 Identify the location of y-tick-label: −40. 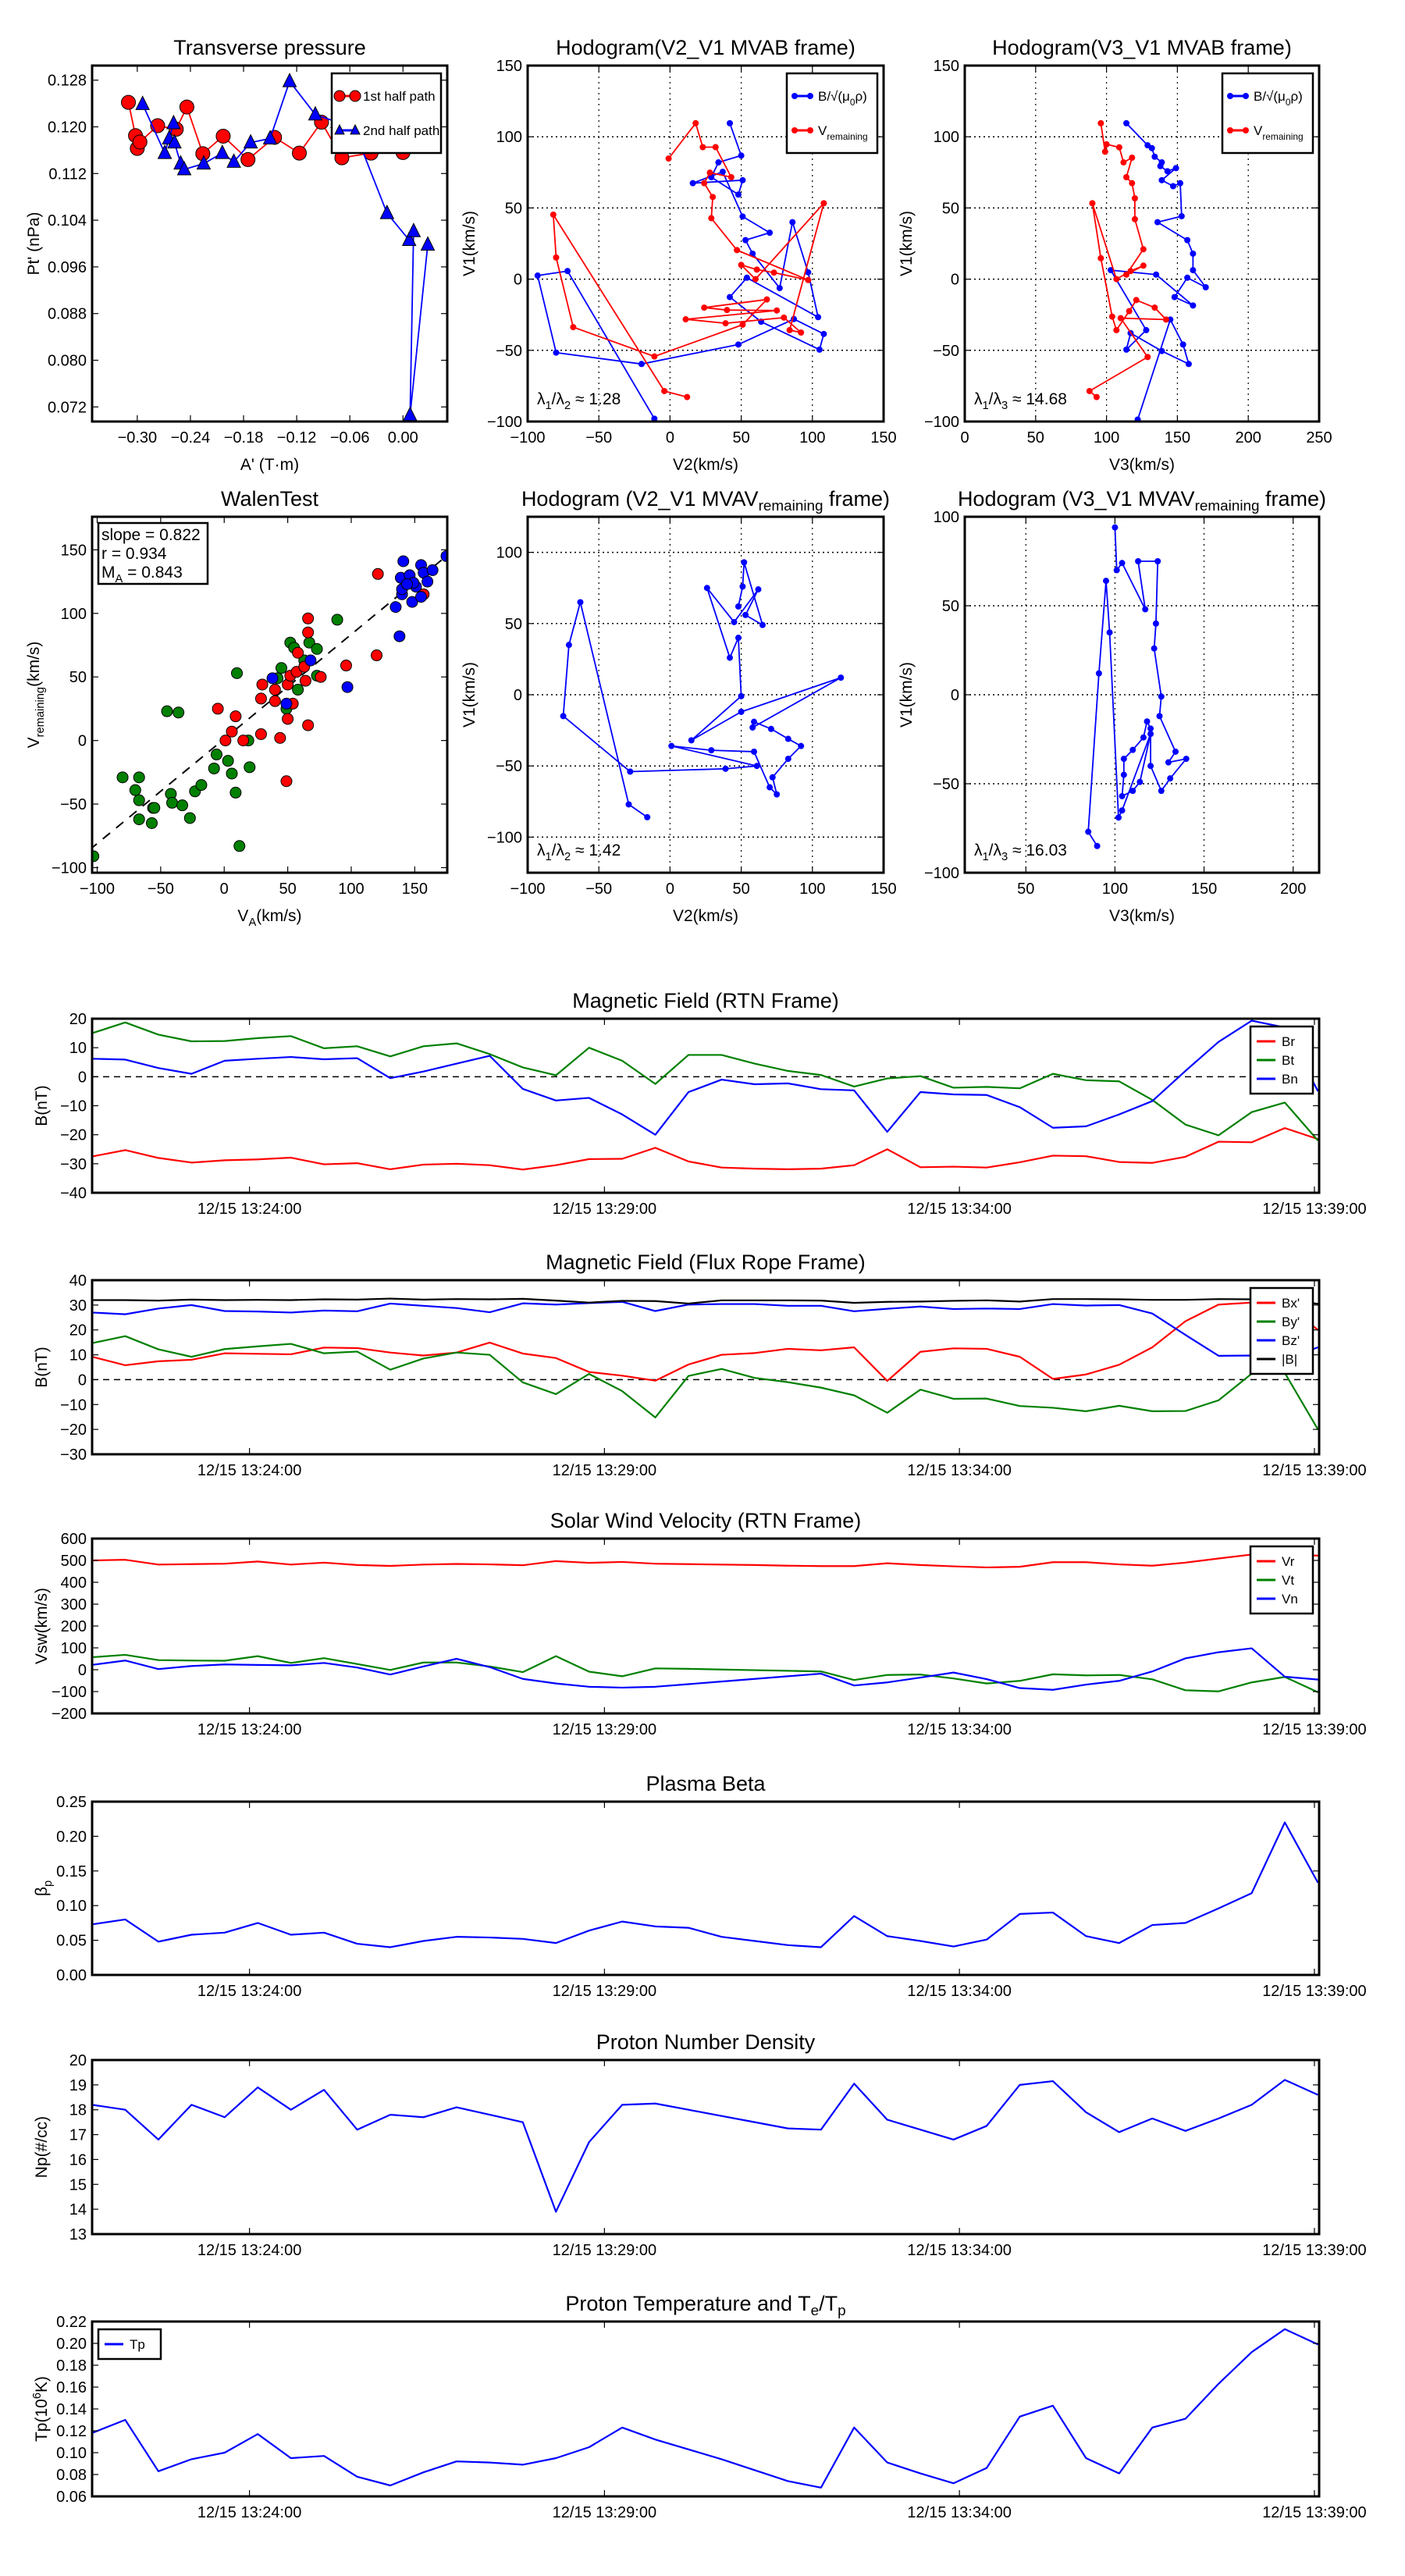
(73, 1193).